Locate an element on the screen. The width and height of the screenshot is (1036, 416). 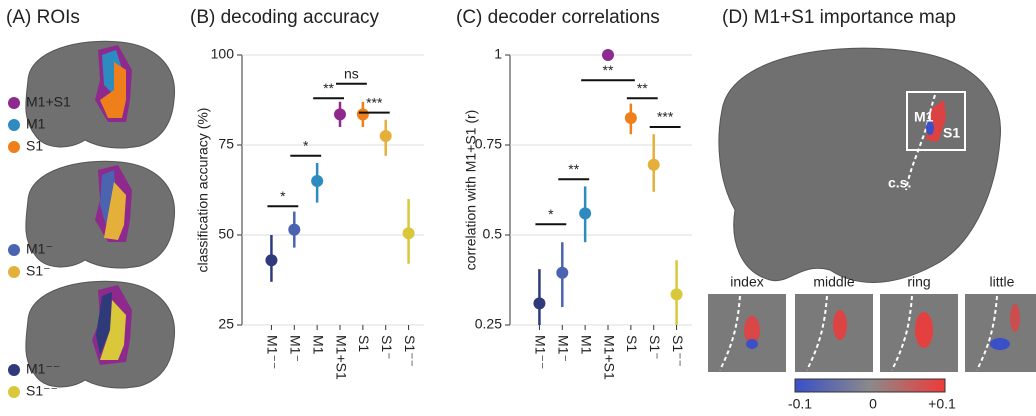
y-tick-label: 0.75 is located at coordinates (488, 144).